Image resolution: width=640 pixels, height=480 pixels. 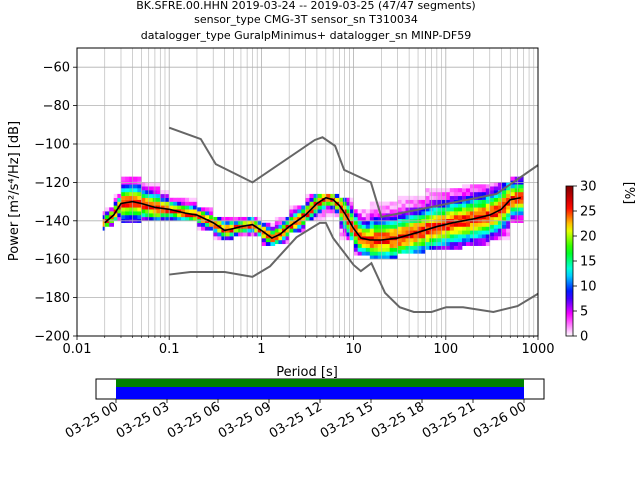 What do you see at coordinates (588, 287) in the screenshot?
I see `colorbar-tick-label: 10` at bounding box center [588, 287].